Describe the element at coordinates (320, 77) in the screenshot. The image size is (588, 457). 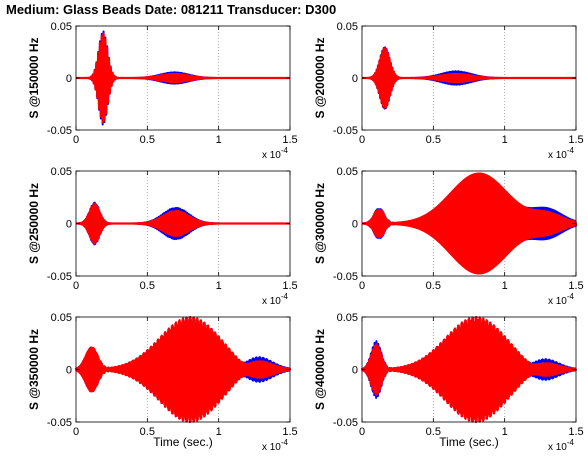
I see `y-axis-label: S @200000 Hz` at that location.